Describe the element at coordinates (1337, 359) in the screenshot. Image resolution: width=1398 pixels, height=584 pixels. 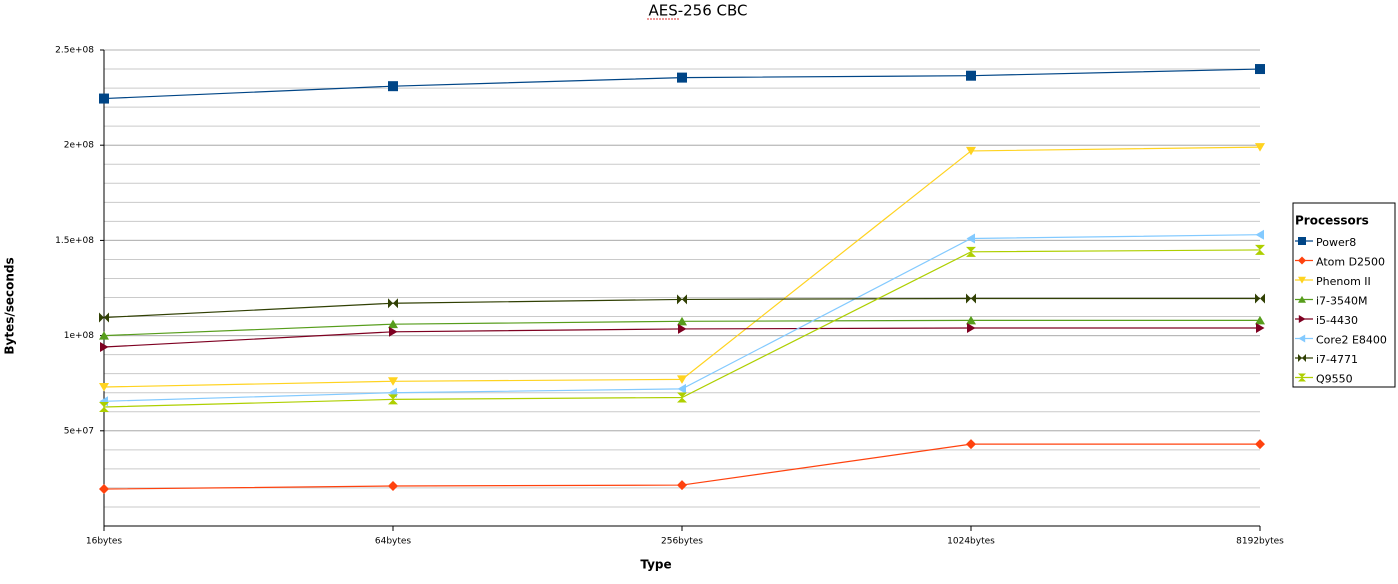
I see `legend-label: i7-4771` at that location.